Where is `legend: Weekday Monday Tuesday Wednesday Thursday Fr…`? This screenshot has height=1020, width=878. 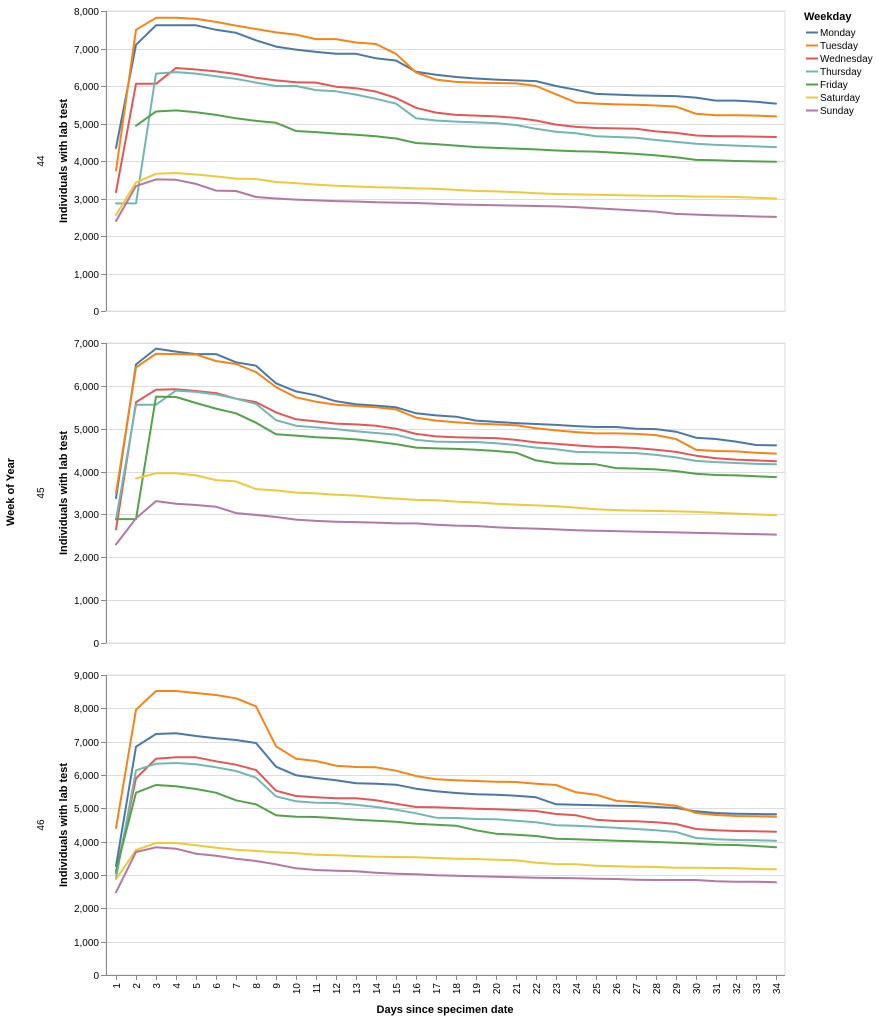
legend: Weekday Monday Tuesday Wednesday Thursday Fr… is located at coordinates (838, 64).